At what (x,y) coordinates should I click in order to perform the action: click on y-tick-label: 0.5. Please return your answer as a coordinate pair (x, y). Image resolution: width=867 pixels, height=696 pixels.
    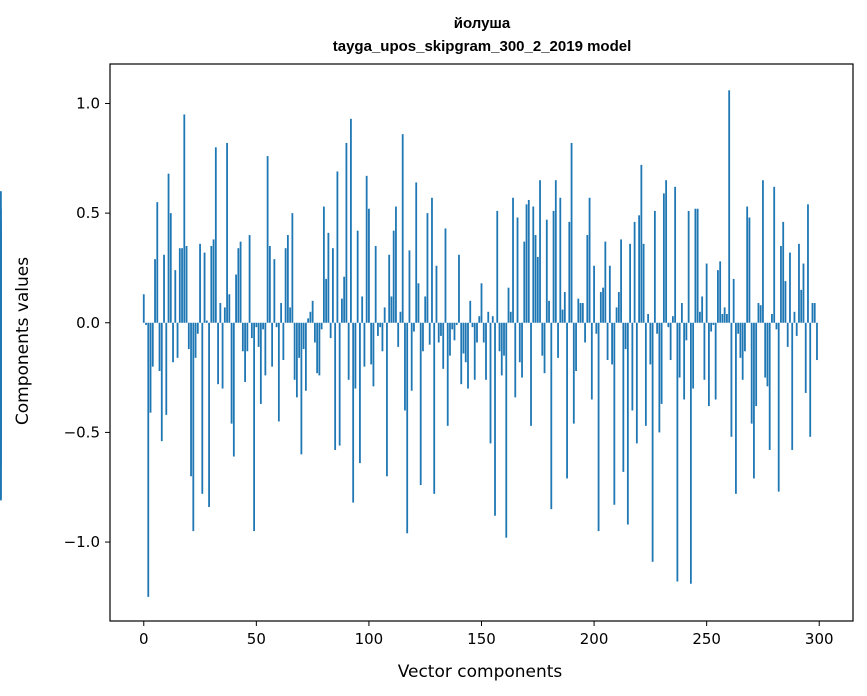
    Looking at the image, I should click on (88, 213).